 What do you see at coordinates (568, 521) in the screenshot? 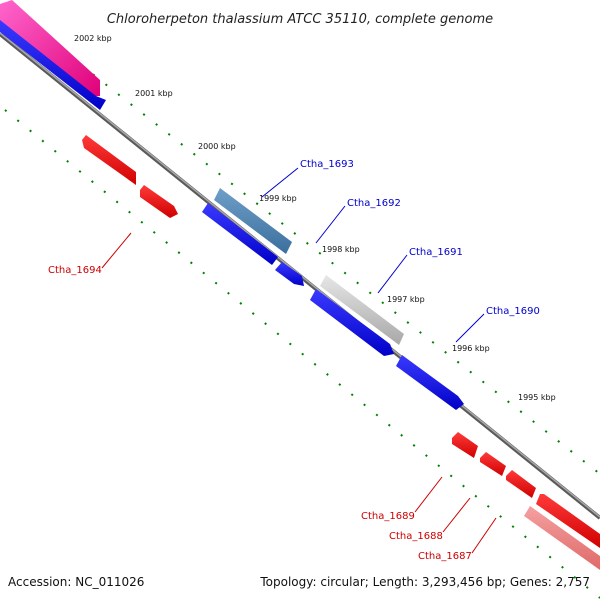
I see `gene-arrow-red-right` at bounding box center [568, 521].